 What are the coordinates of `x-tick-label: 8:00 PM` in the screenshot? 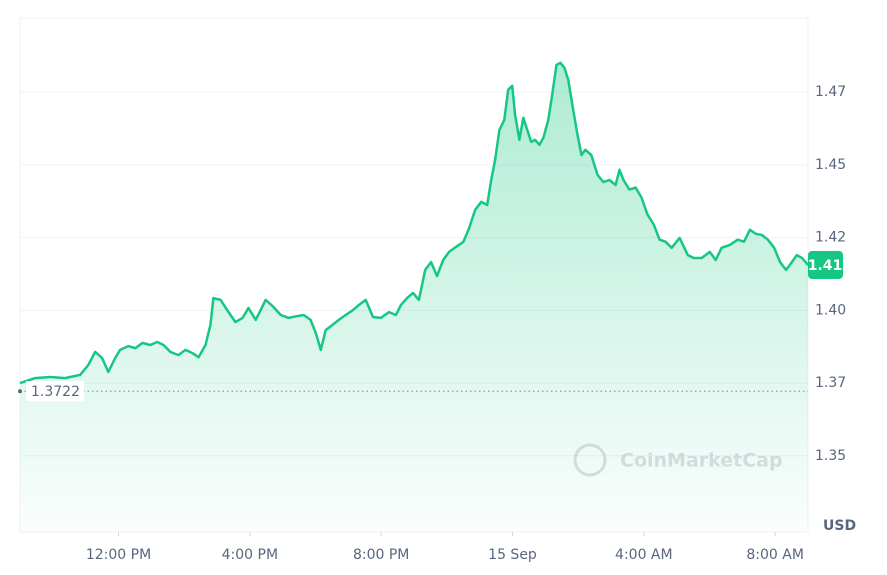 It's located at (381, 555).